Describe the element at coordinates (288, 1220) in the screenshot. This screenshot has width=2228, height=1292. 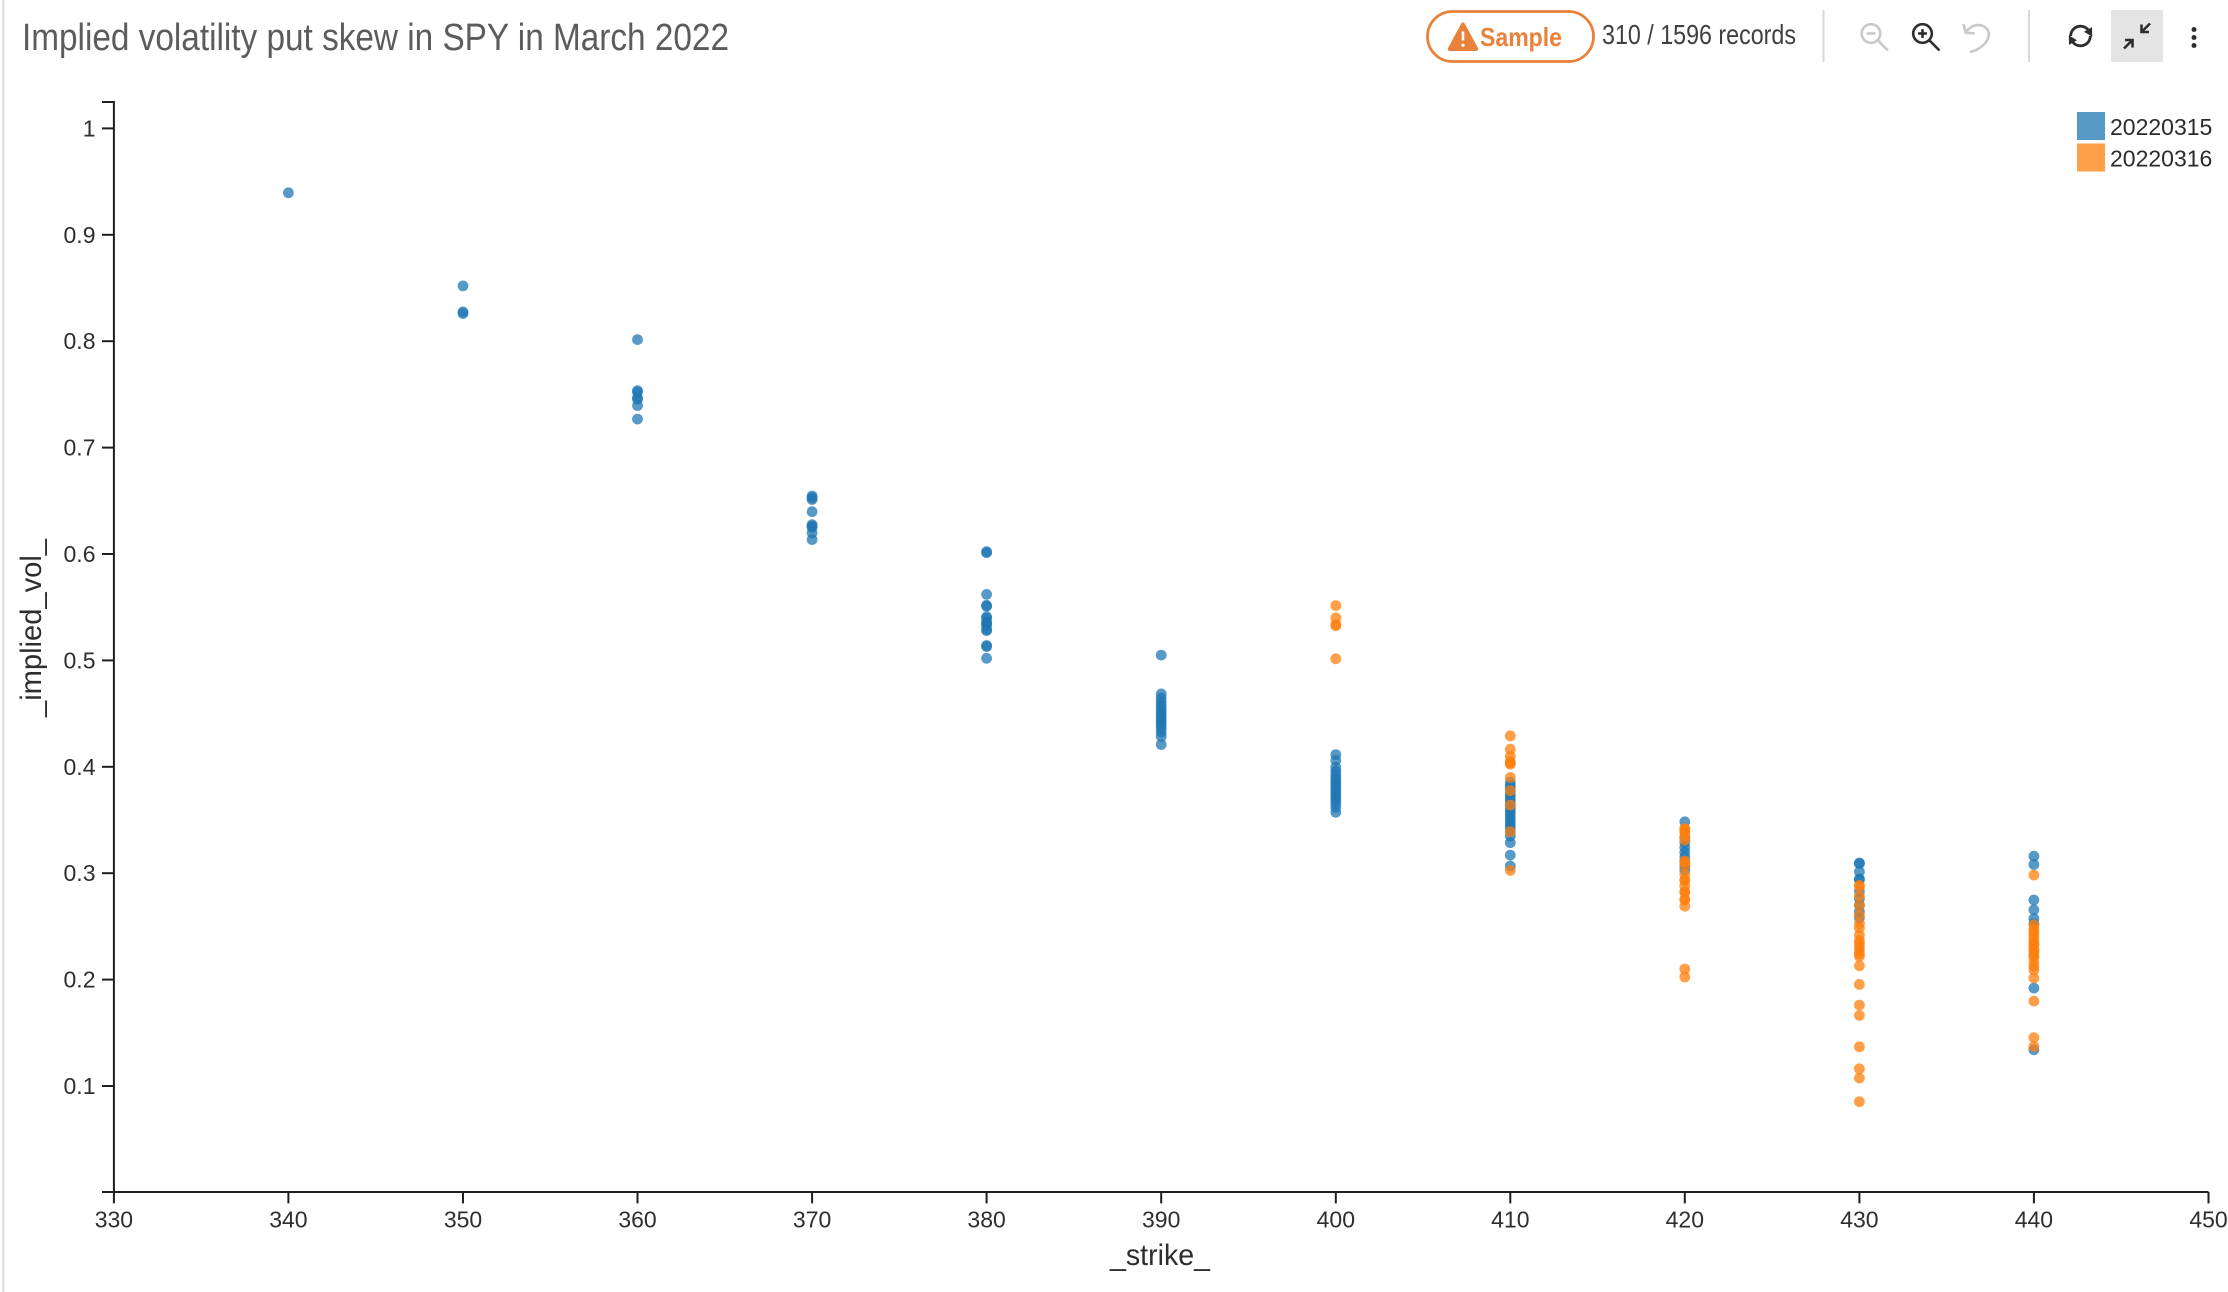
I see `svg-text: 340` at that location.